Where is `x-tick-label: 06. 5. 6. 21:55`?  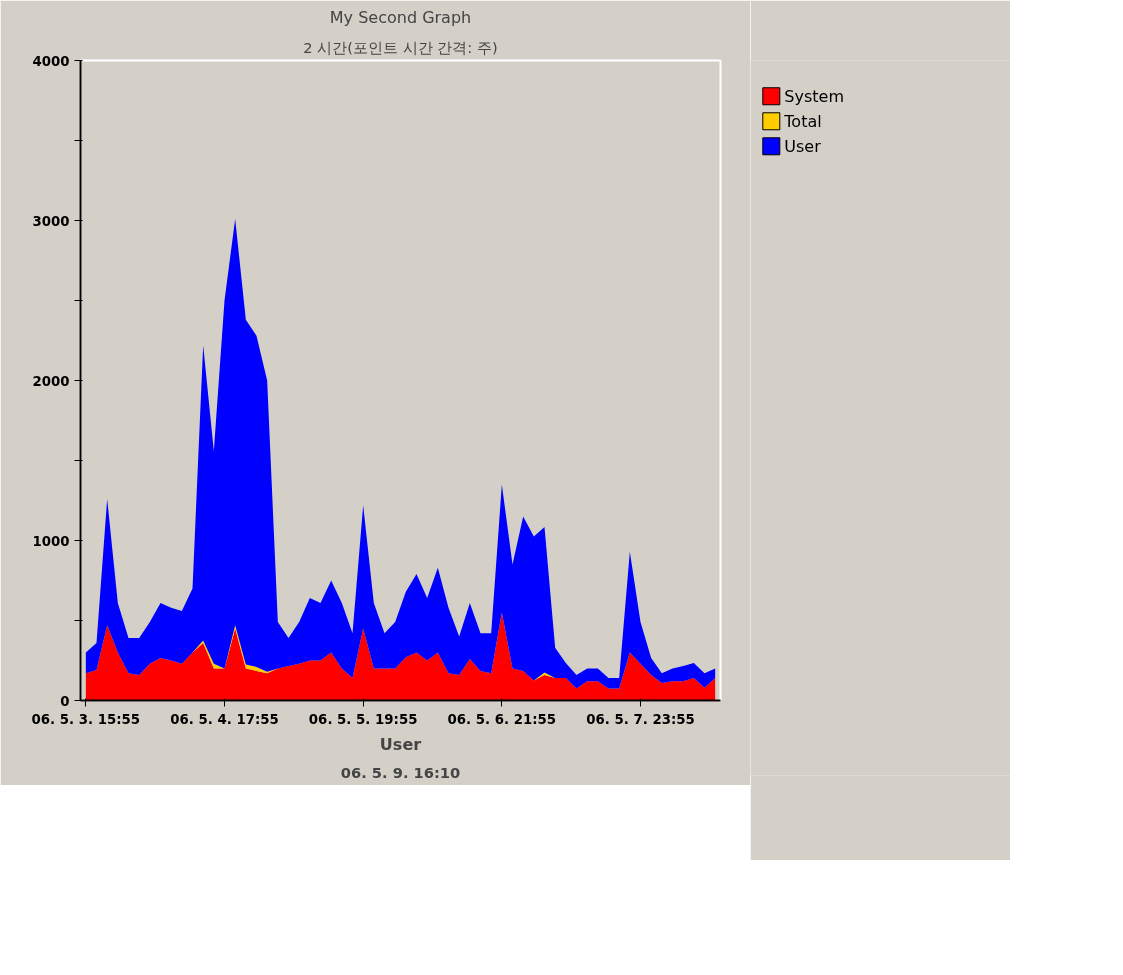
x-tick-label: 06. 5. 6. 21:55 is located at coordinates (502, 719).